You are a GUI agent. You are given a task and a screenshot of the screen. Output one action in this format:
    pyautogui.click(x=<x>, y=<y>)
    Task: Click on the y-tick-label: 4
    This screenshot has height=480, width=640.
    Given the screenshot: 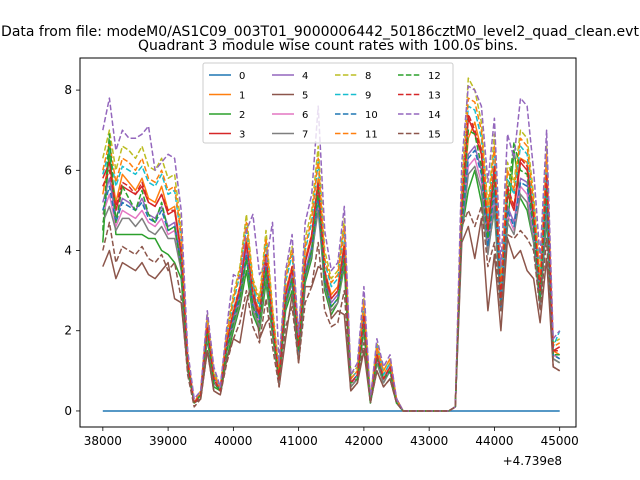 What is the action you would take?
    pyautogui.click(x=68, y=251)
    